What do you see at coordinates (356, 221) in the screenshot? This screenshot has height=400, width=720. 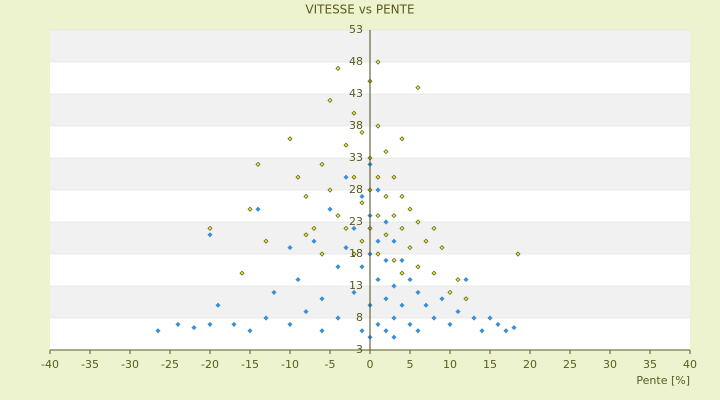 I see `y-tick-label: 23` at bounding box center [356, 221].